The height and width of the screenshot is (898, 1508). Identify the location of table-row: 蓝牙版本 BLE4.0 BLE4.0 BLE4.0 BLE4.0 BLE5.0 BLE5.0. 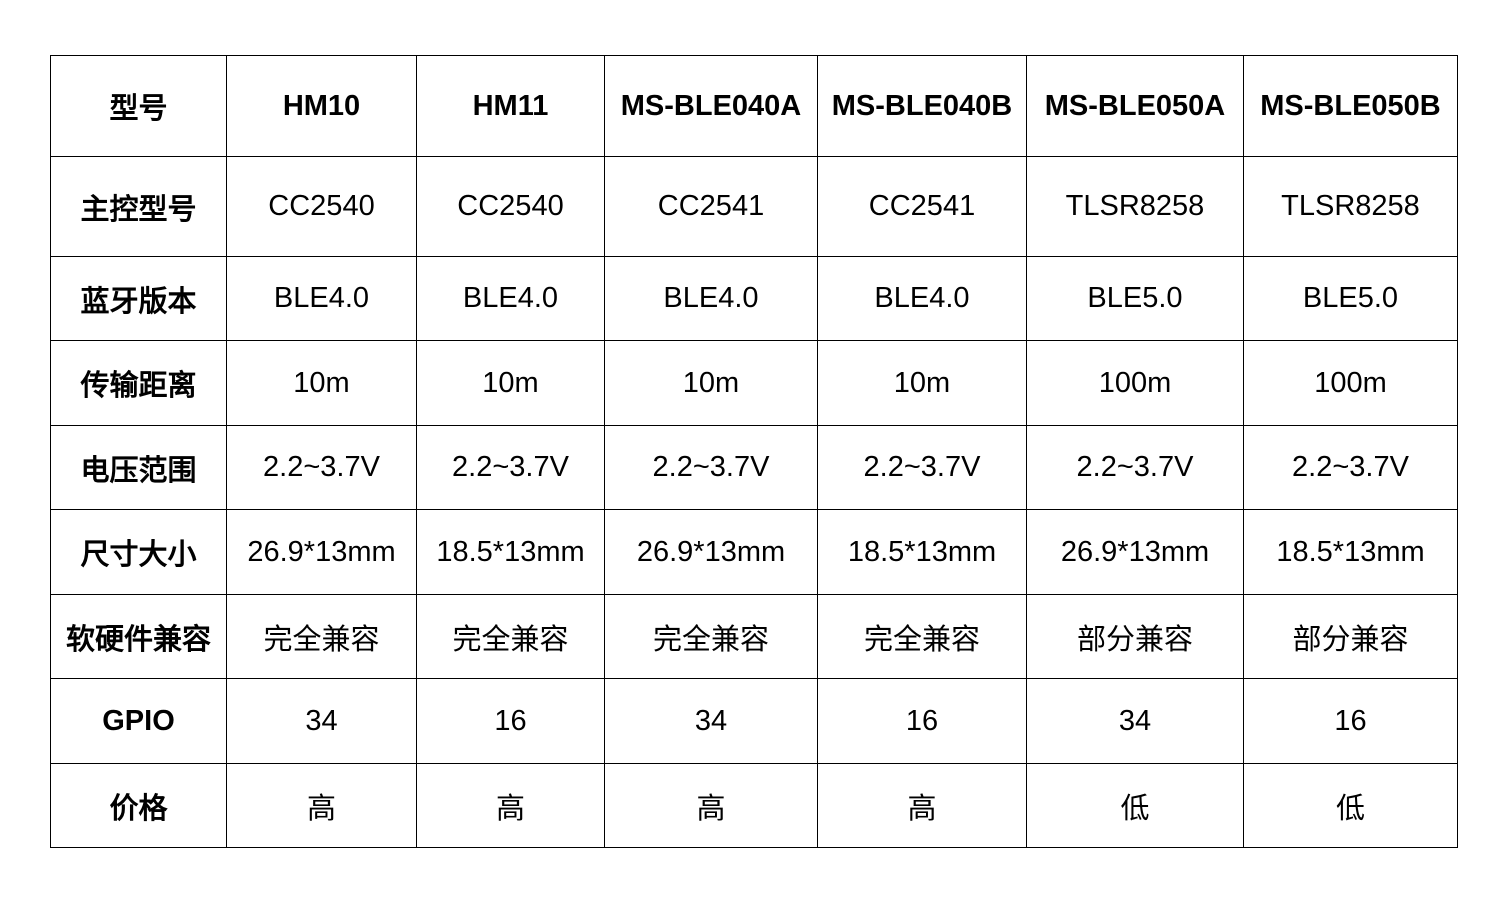
(754, 298).